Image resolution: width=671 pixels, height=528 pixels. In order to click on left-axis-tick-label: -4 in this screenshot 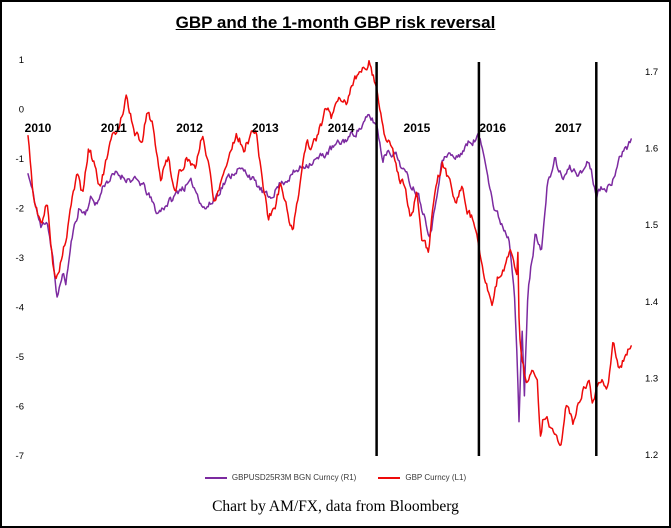, I will do `click(20, 308)`.